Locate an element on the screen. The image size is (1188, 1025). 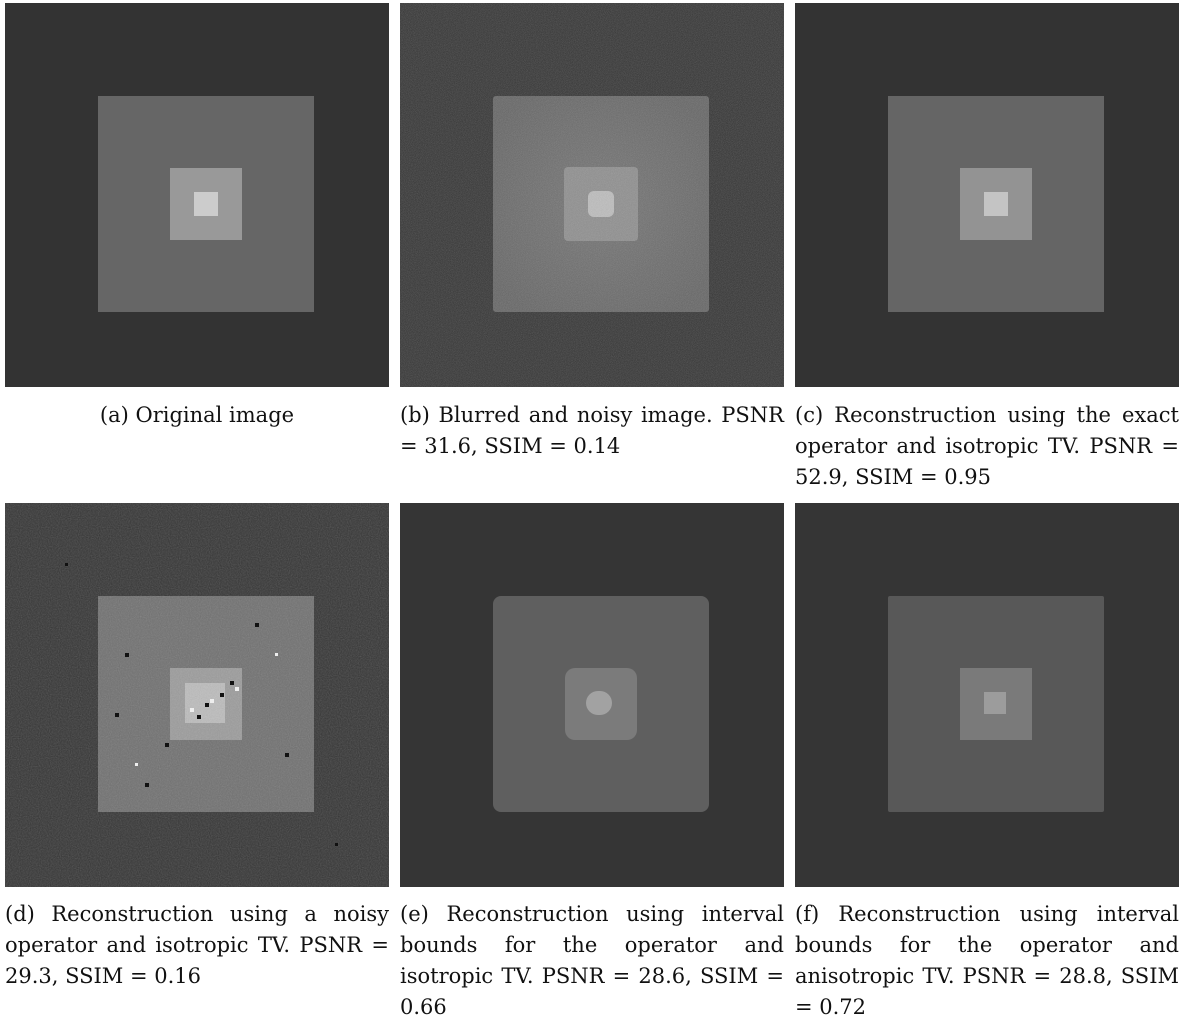
panel-a-image is located at coordinates (197, 195).